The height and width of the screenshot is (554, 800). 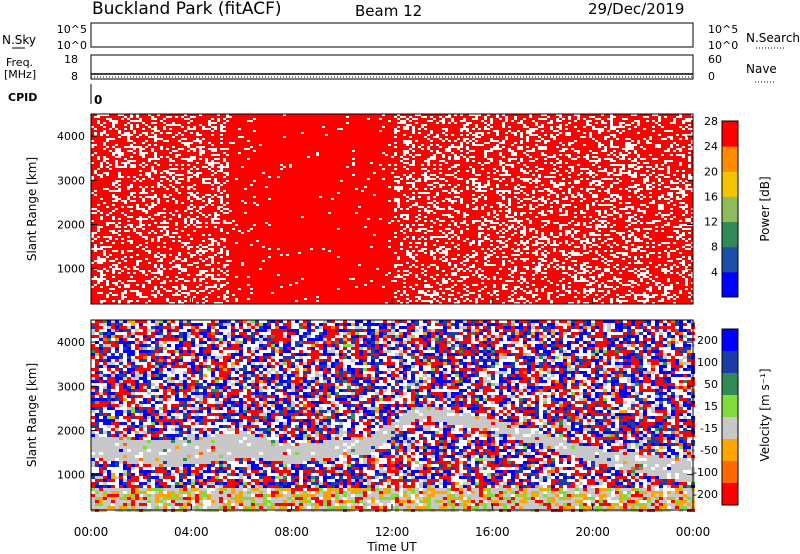 I want to click on nsky-panel, so click(x=392, y=35).